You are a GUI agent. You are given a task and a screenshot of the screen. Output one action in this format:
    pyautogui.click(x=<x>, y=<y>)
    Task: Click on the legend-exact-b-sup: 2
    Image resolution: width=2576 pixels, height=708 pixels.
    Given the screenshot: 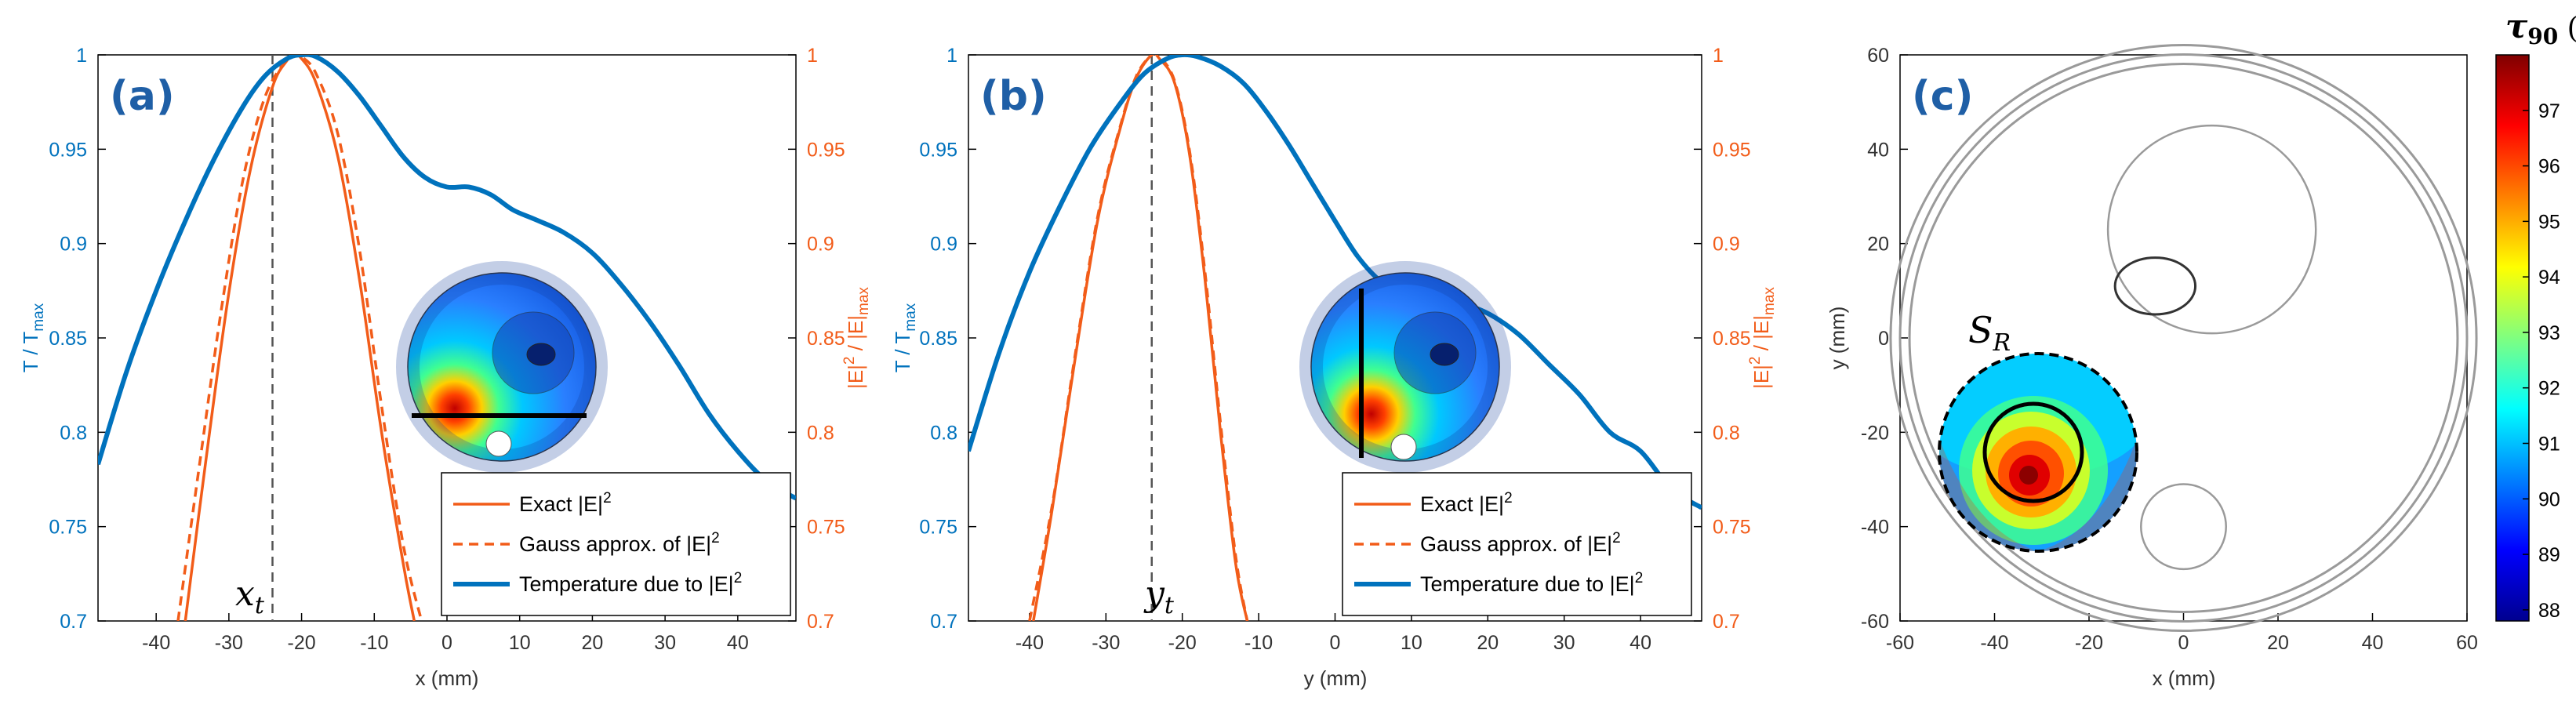 What is the action you would take?
    pyautogui.click(x=1508, y=498)
    